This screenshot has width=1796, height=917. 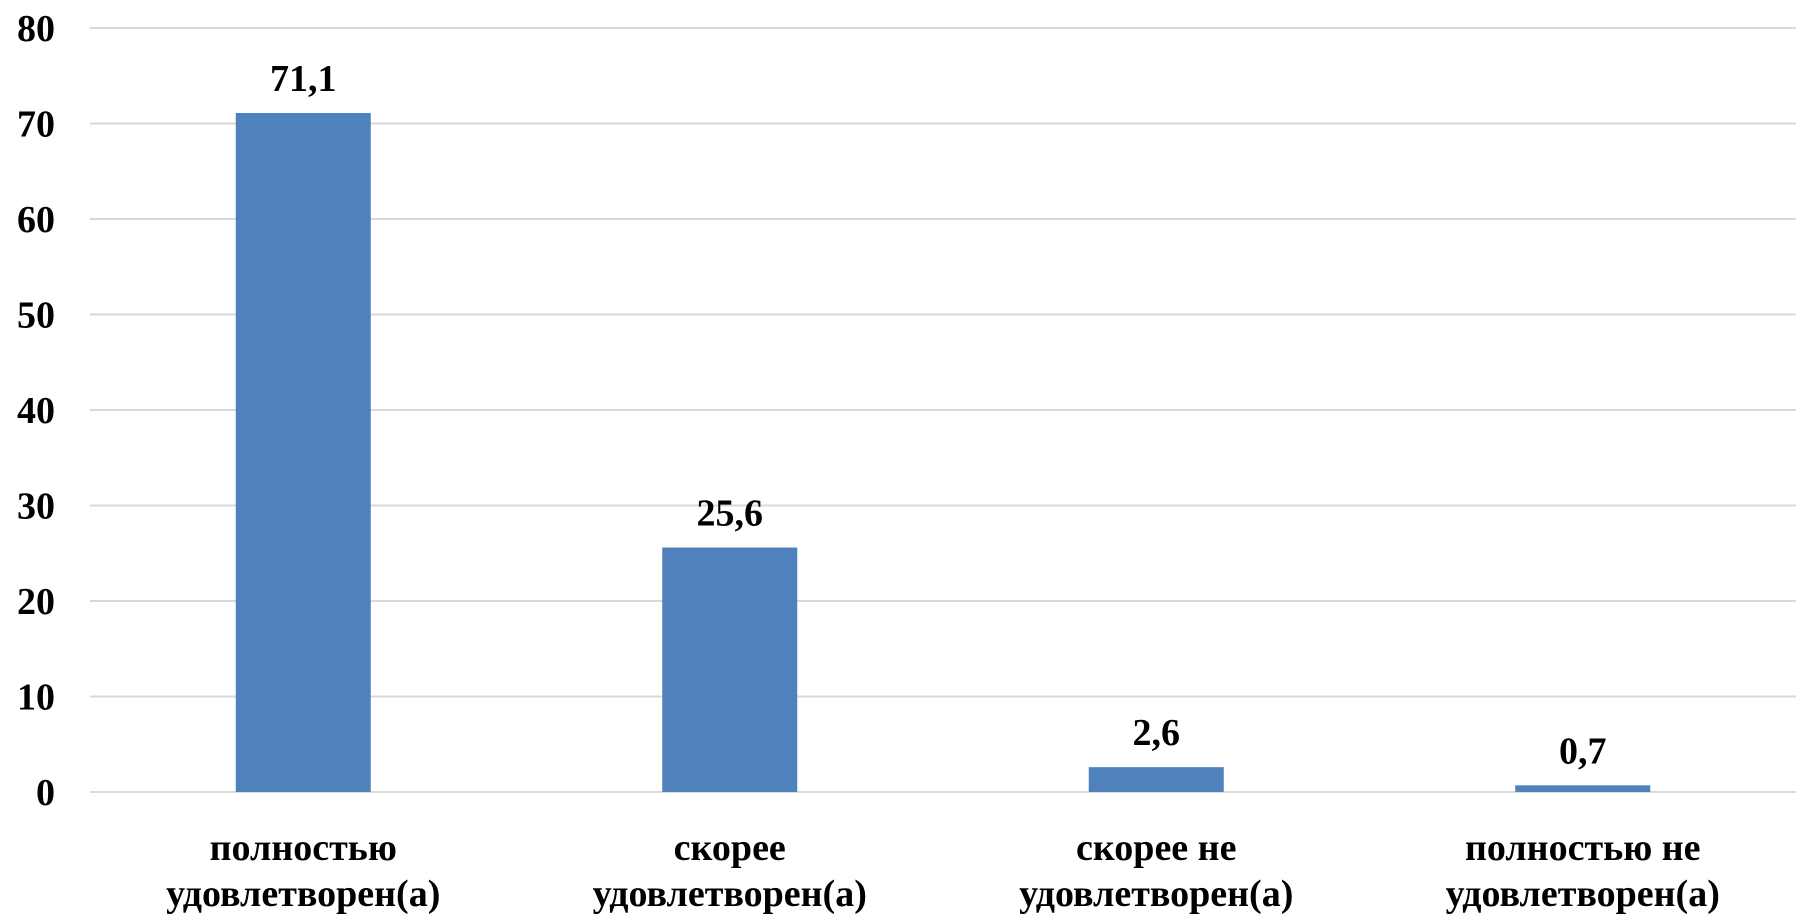 What do you see at coordinates (36, 125) in the screenshot?
I see `y-tick-label: 70` at bounding box center [36, 125].